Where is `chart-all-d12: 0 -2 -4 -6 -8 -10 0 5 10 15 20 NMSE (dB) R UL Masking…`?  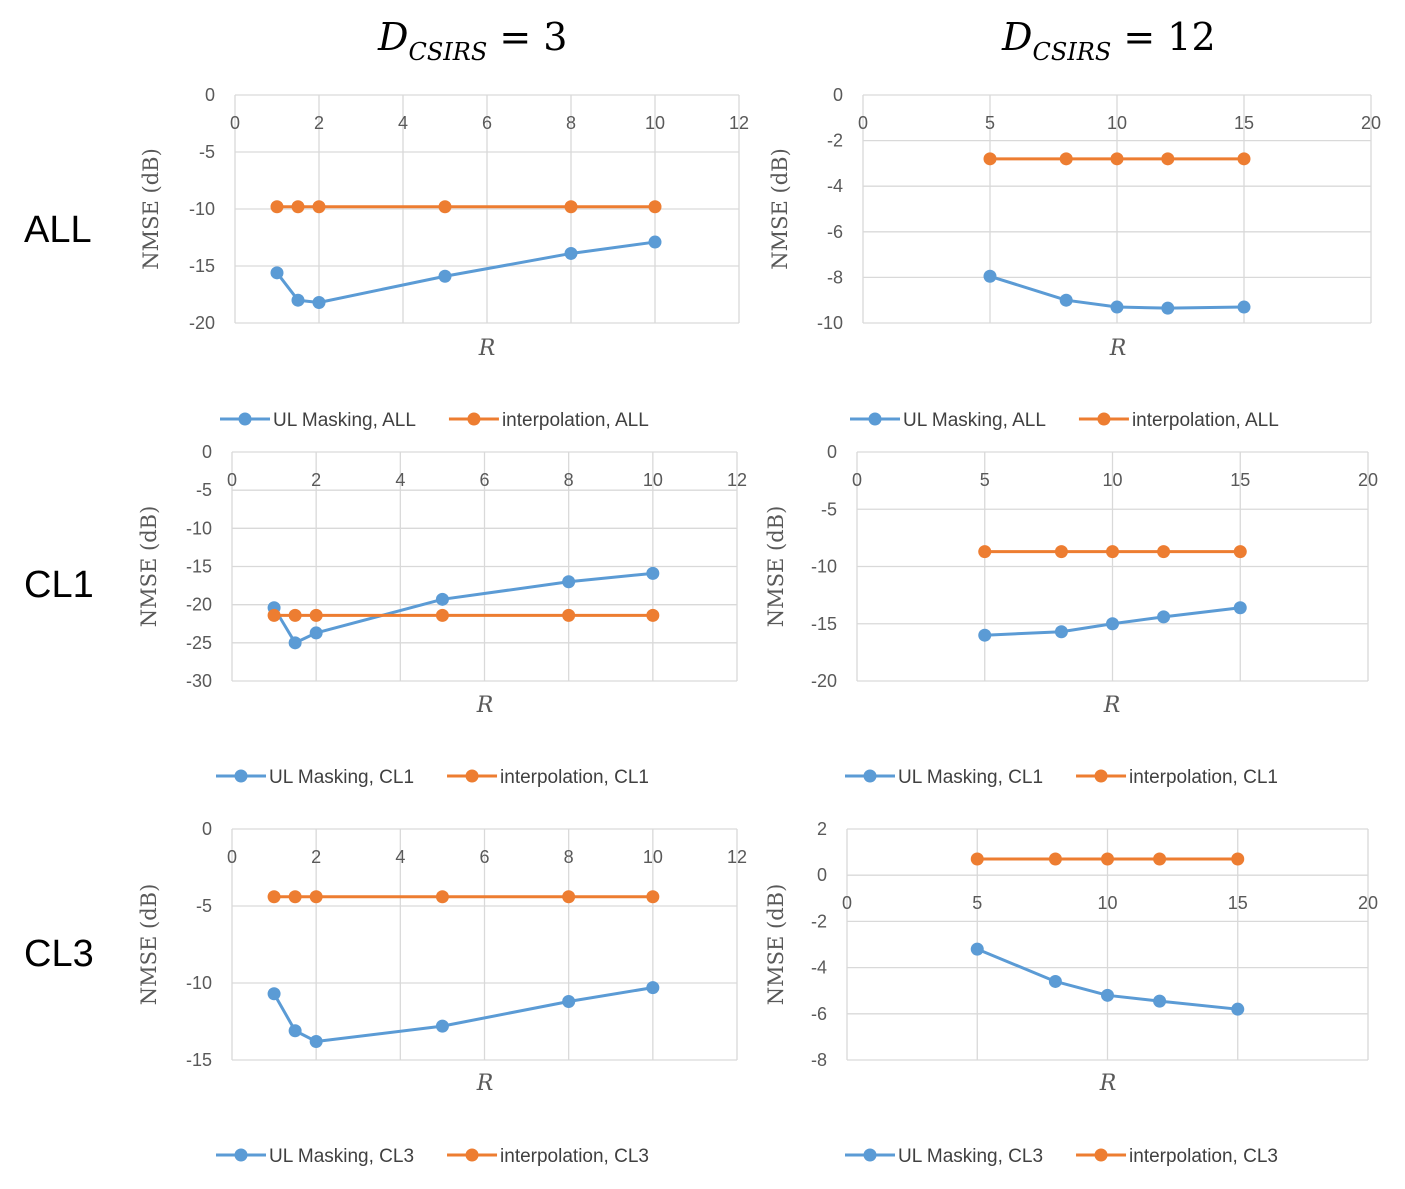 chart-all-d12: 0 -2 -4 -6 -8 -10 0 5 10 15 20 NMSE (dB) R UL Masking… is located at coordinates (1074, 258).